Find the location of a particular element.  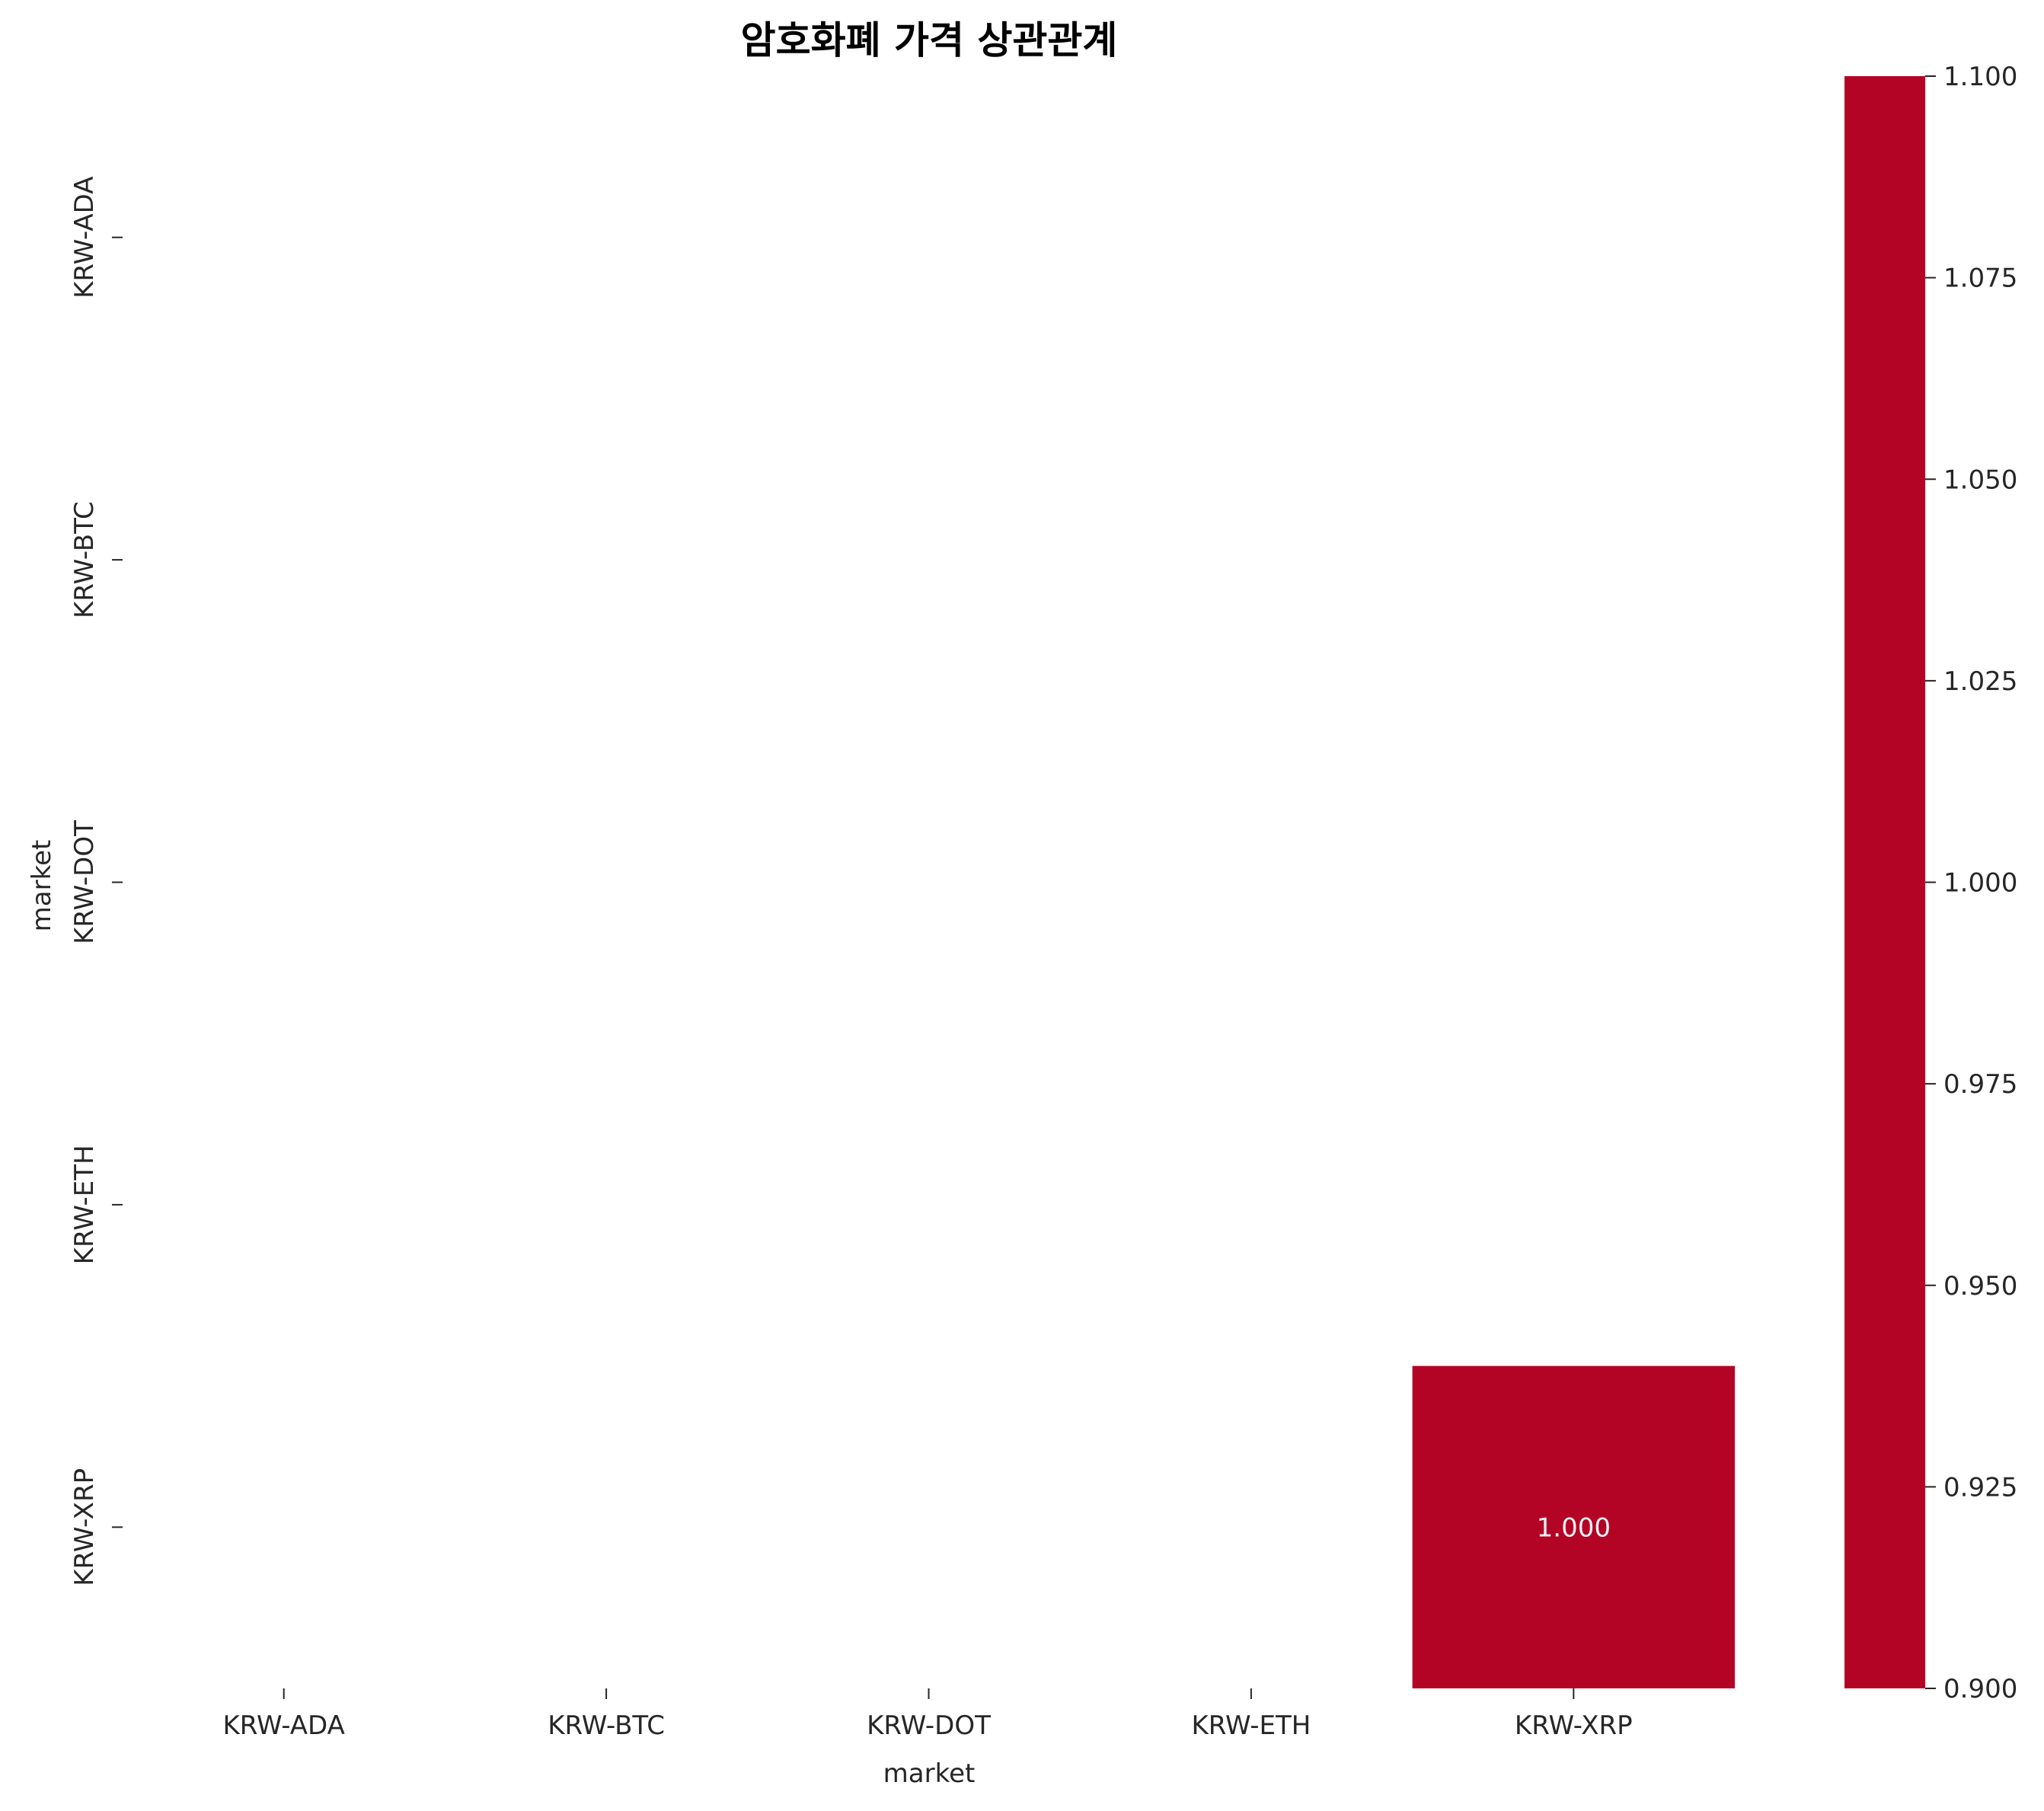

x-tick-label: KRW-DOT is located at coordinates (929, 1726).